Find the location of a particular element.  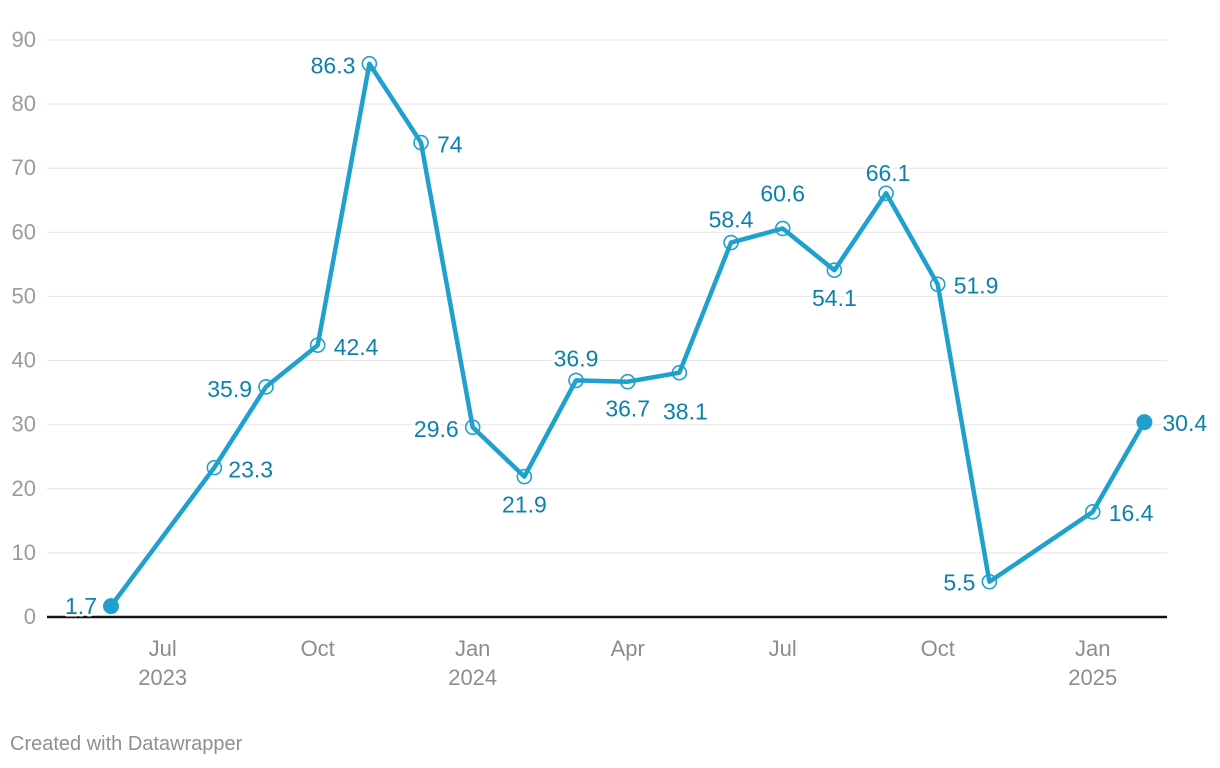

value-label: 29.6 is located at coordinates (436, 429).